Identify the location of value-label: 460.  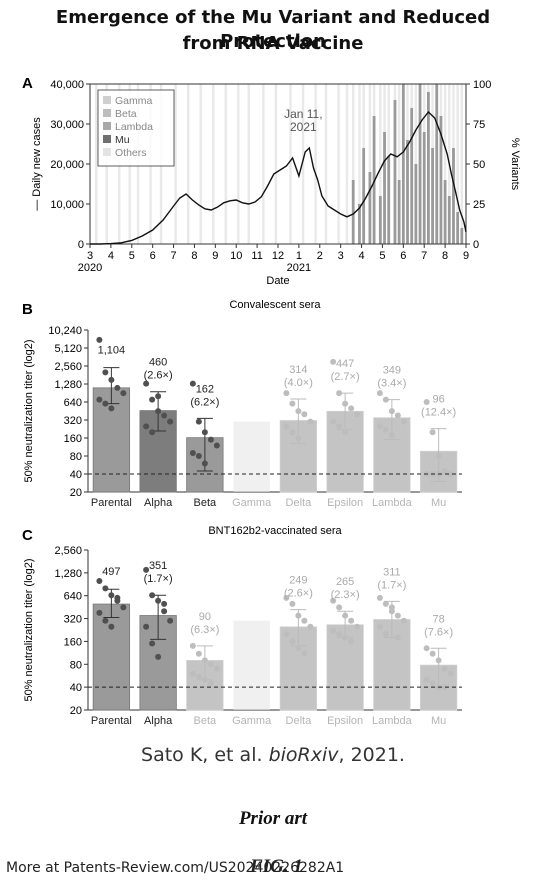
(158, 363).